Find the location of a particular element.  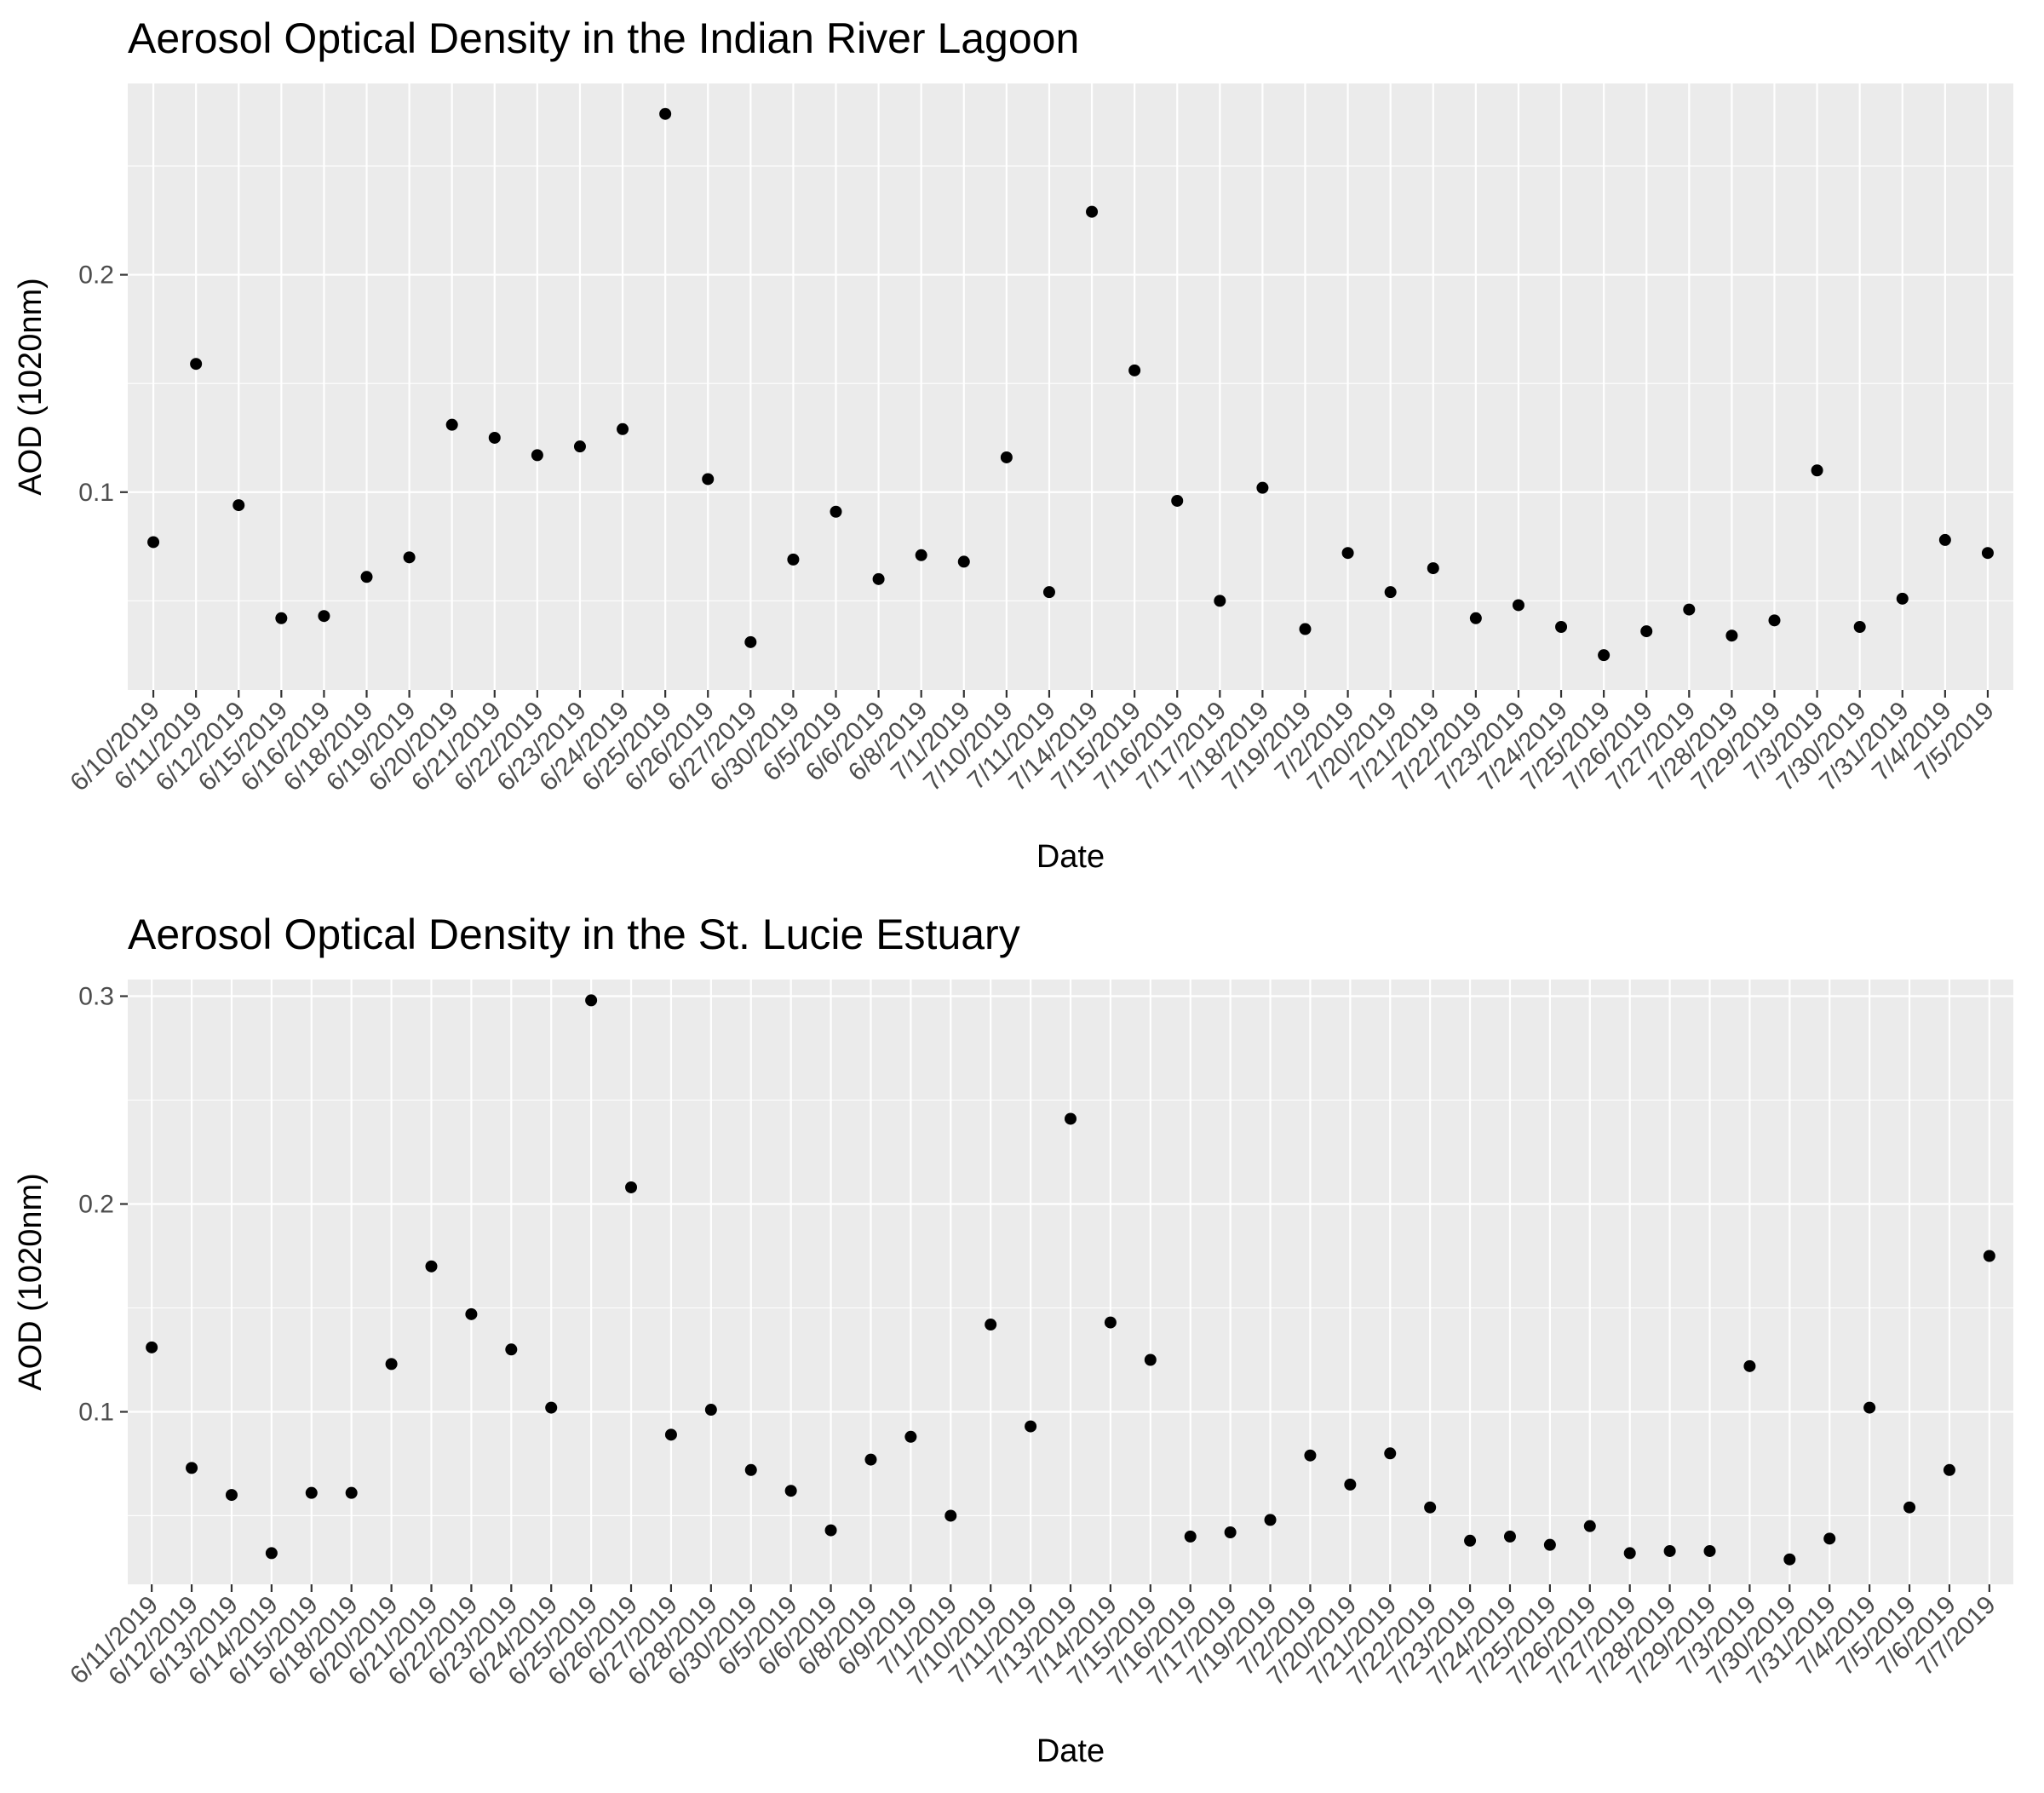

y-axis-title: AOD (1020nm) is located at coordinates (31, 387).